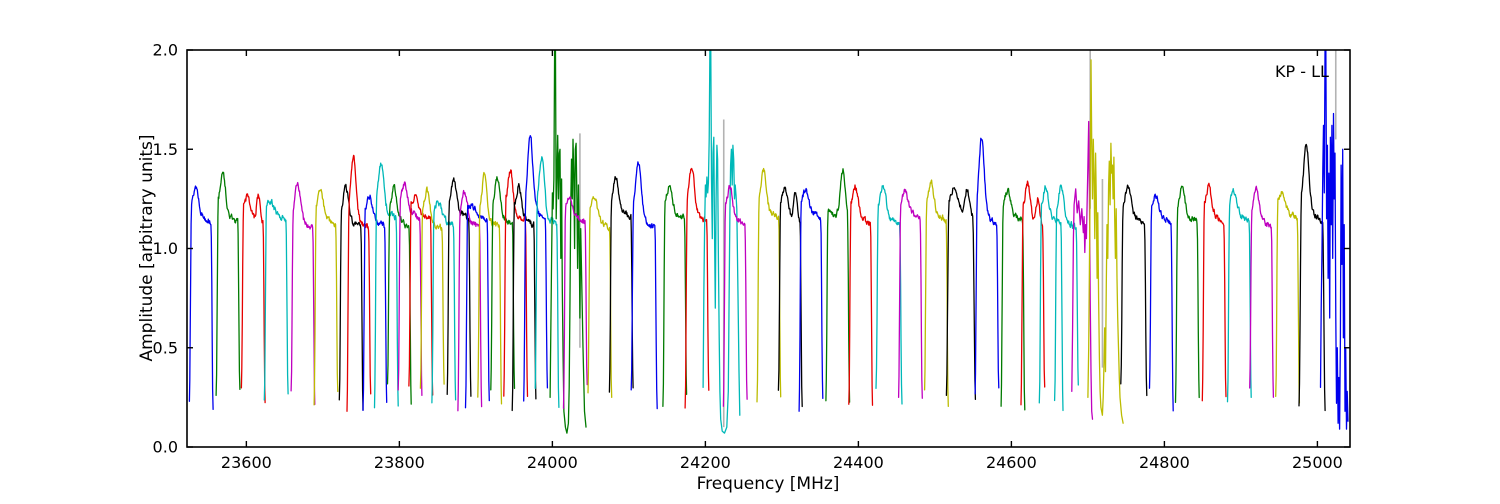  What do you see at coordinates (246, 462) in the screenshot?
I see `x-tick-label: 23600` at bounding box center [246, 462].